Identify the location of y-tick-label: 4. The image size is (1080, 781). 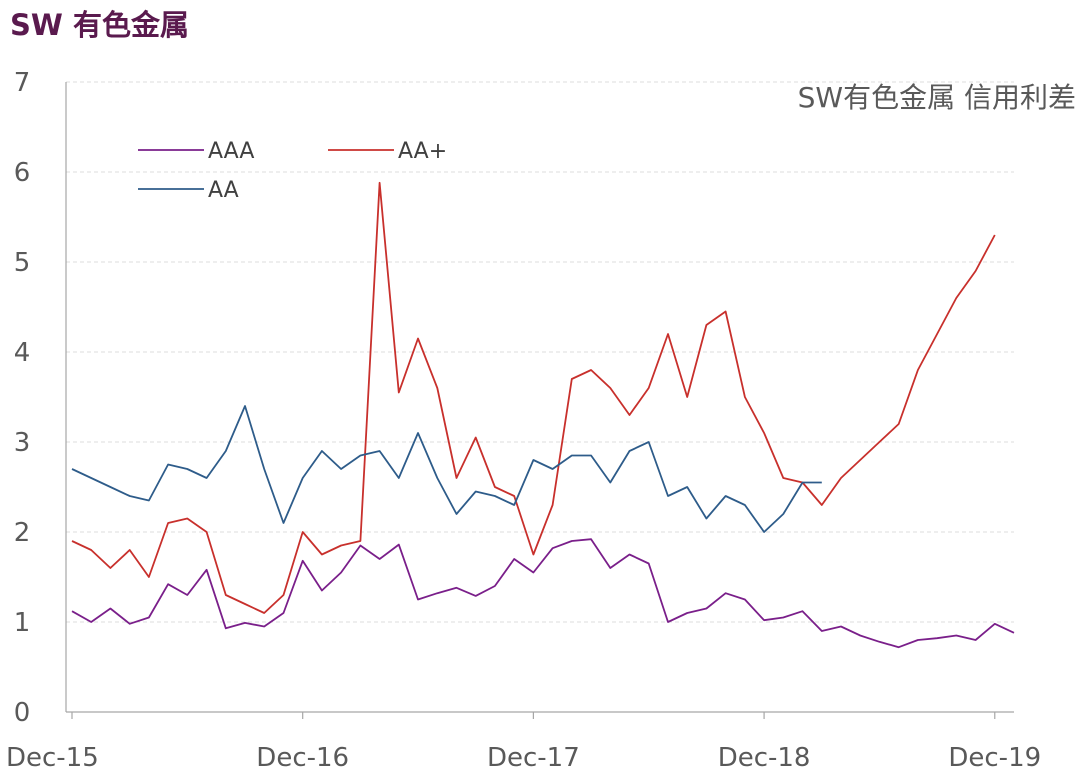
(22, 353).